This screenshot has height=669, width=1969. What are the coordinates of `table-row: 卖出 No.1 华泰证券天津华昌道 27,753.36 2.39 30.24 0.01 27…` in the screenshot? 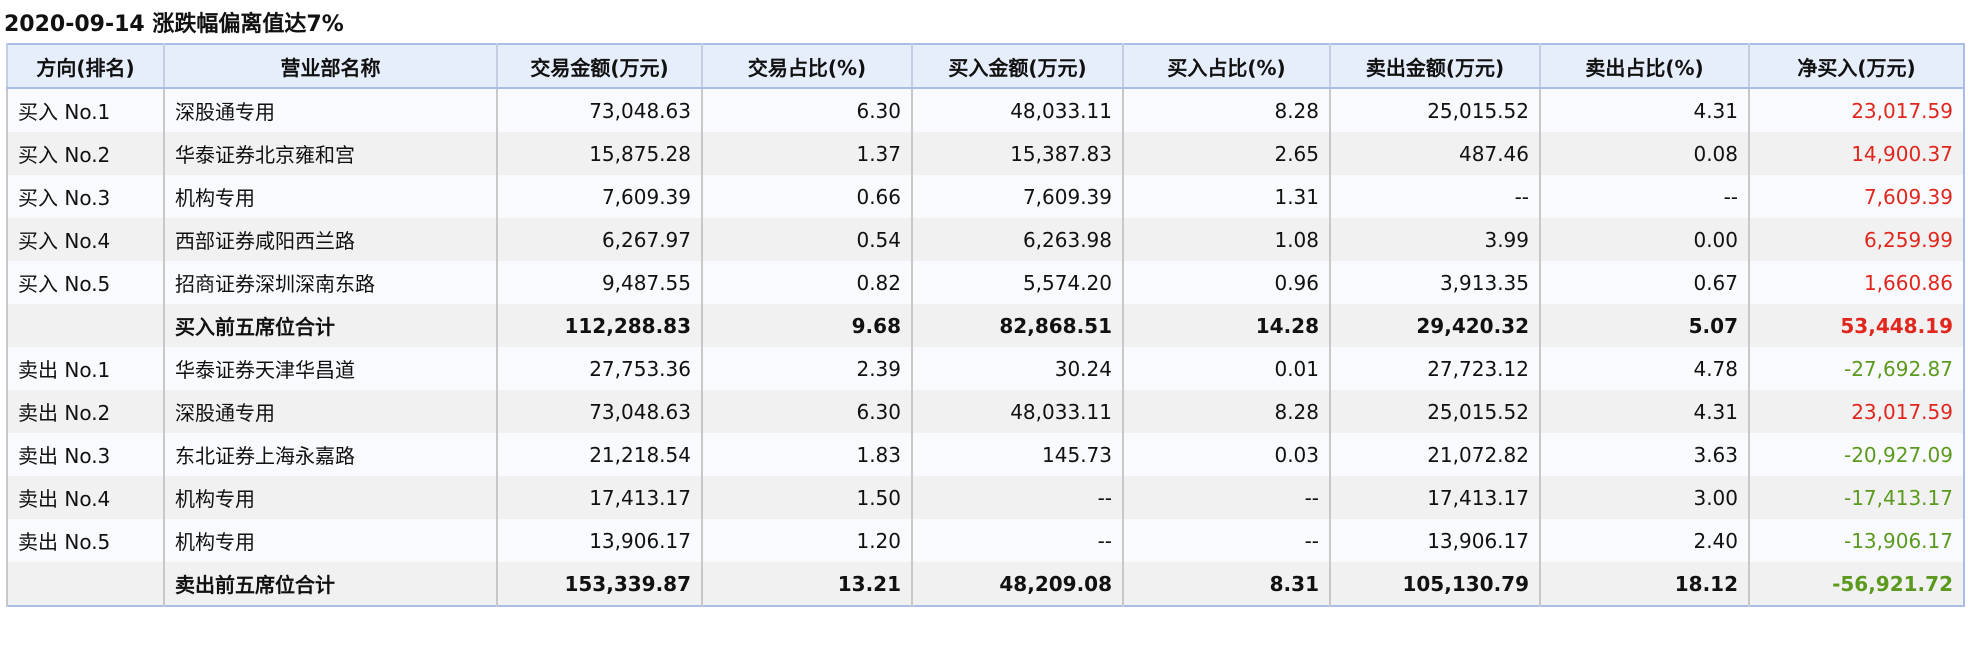 It's located at (985, 368).